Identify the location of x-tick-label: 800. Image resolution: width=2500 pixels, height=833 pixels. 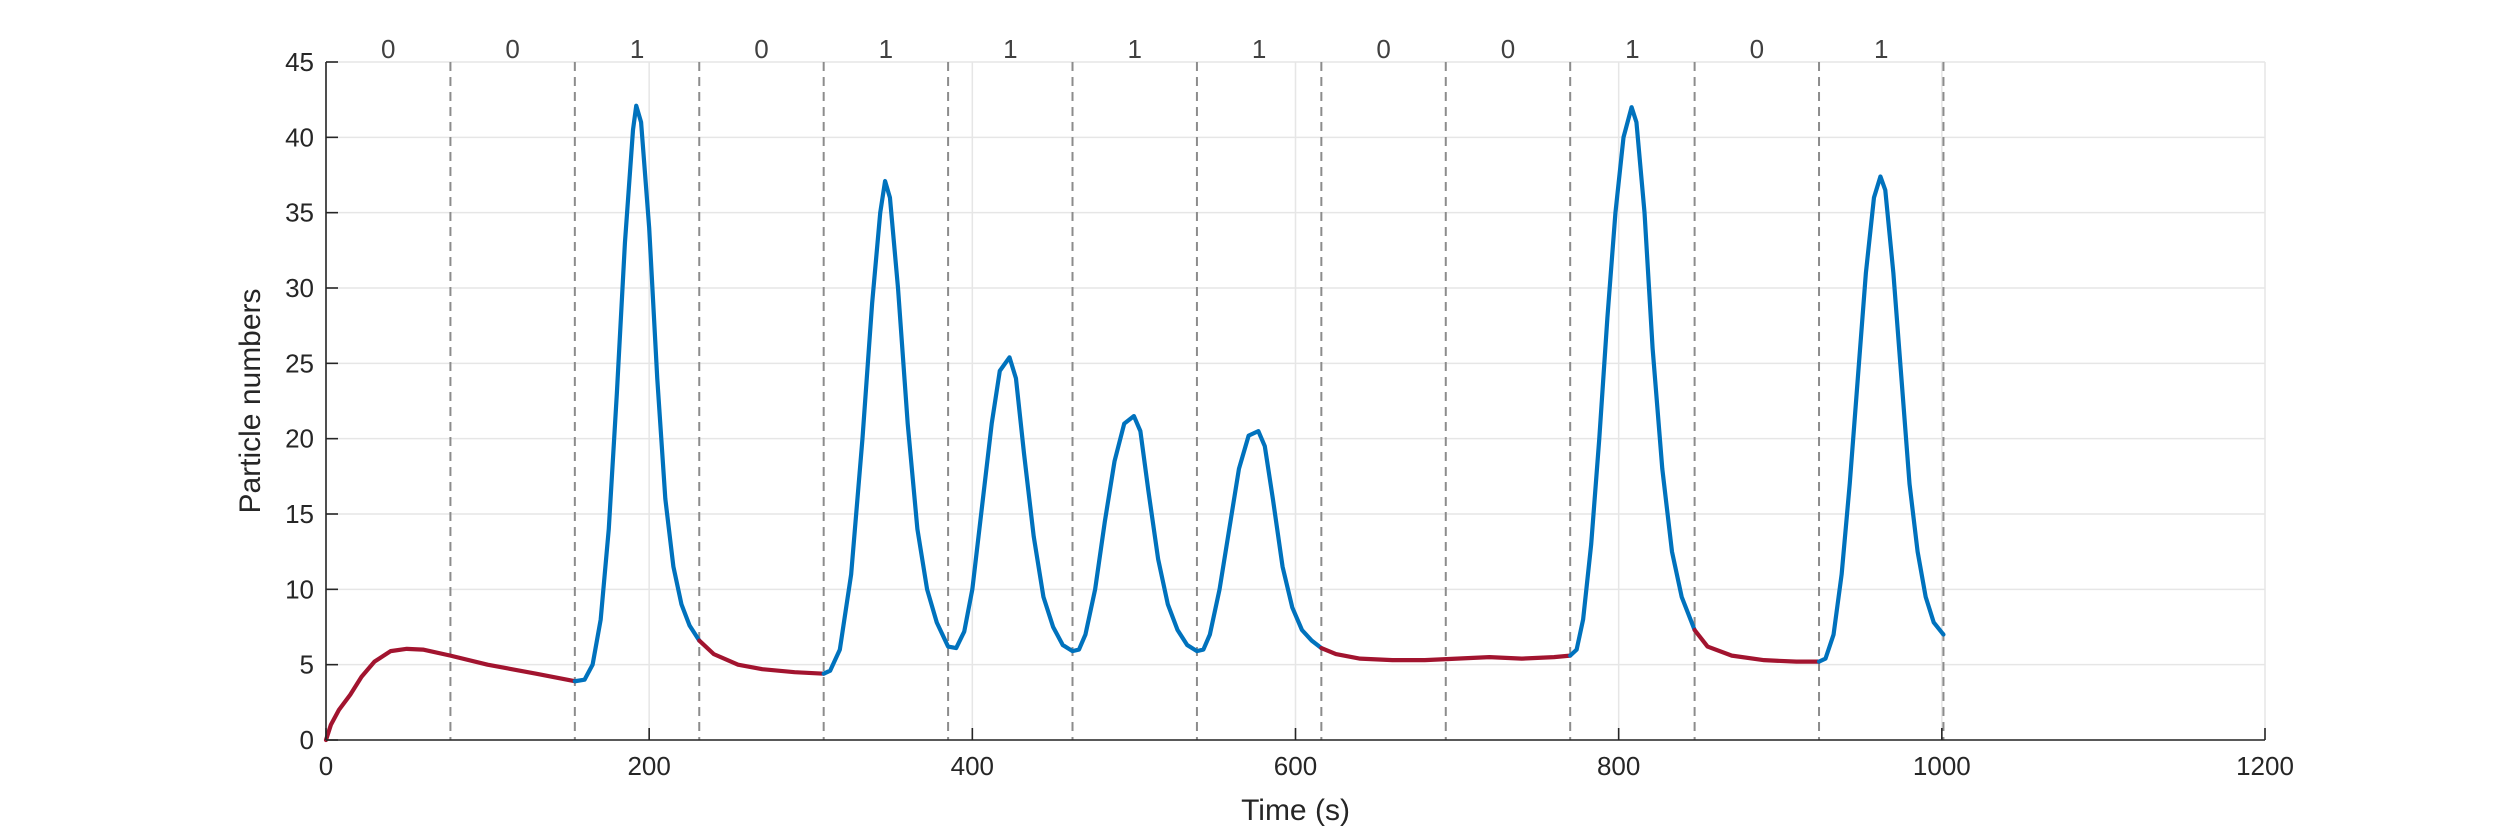
(1618, 766).